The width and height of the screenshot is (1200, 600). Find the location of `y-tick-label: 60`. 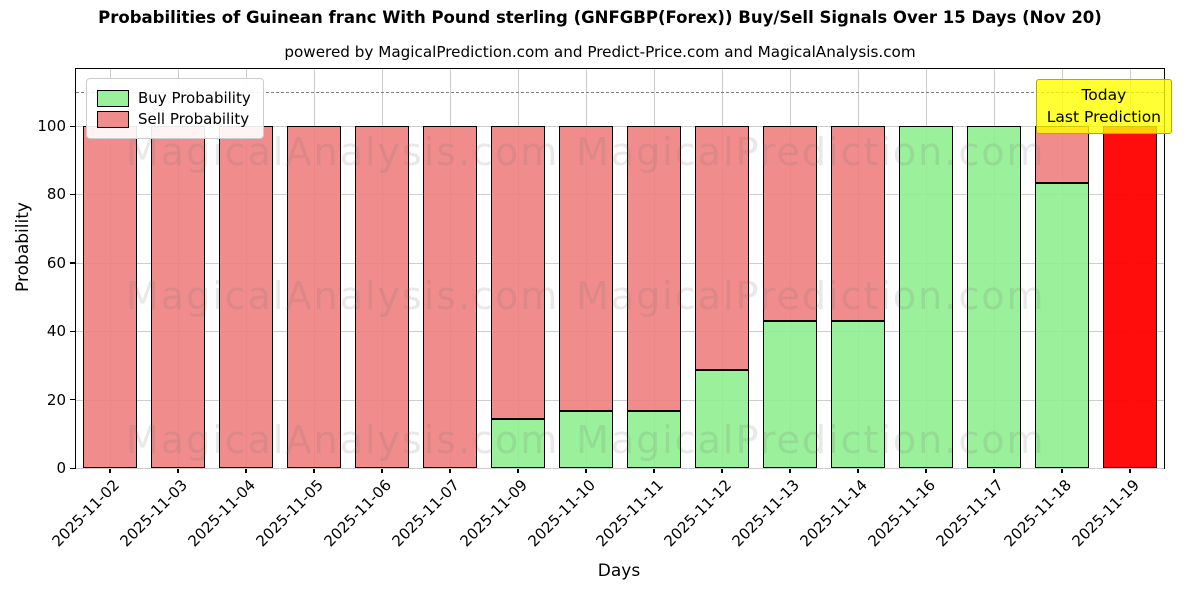

y-tick-label: 60 is located at coordinates (56, 262).